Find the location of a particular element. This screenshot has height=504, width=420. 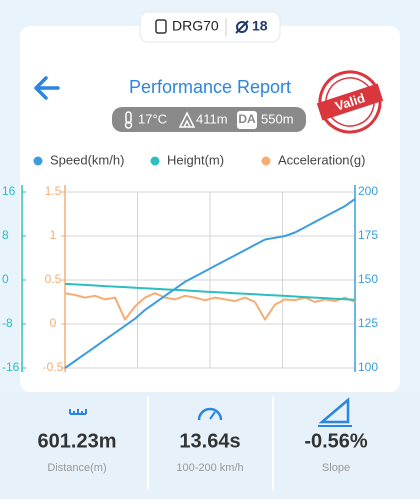

back-button is located at coordinates (47, 88).